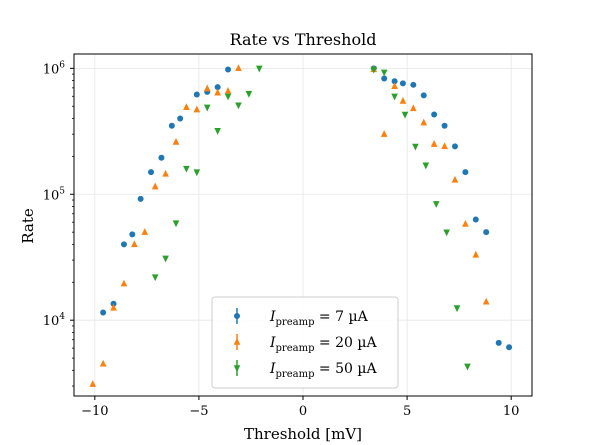 Image resolution: width=593 pixels, height=445 pixels. What do you see at coordinates (323, 344) in the screenshot?
I see `legend-label: Ipreamp = 20 µA` at bounding box center [323, 344].